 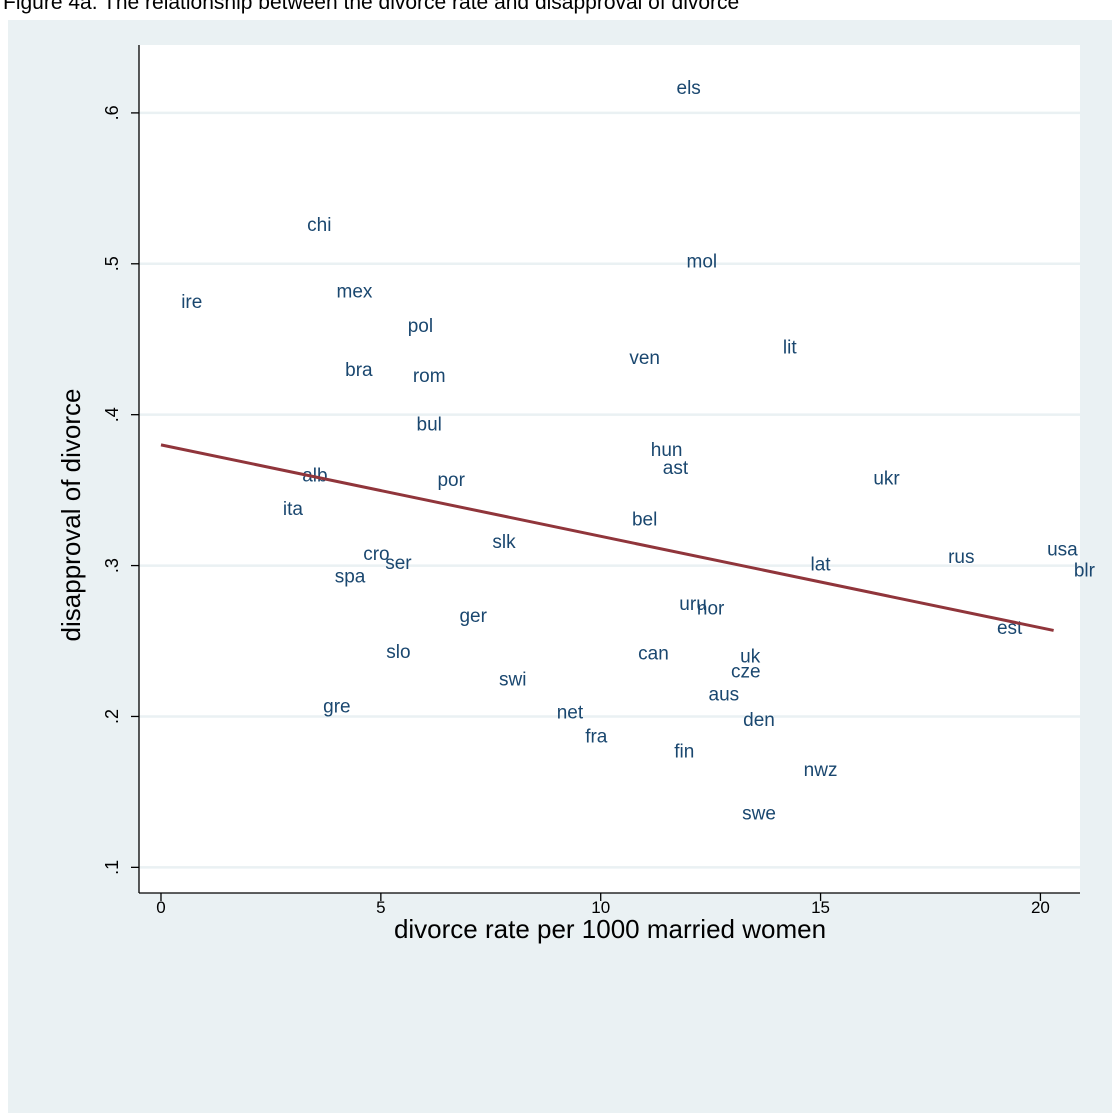 I want to click on point-label-cro: cro, so click(x=376, y=554).